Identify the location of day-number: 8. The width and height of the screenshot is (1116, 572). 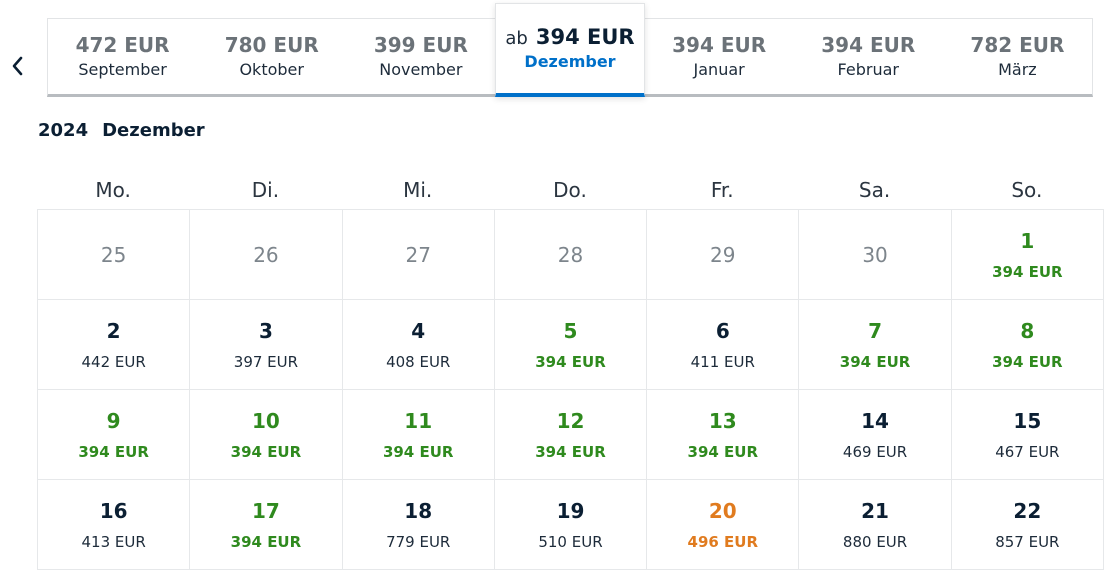
(1027, 330).